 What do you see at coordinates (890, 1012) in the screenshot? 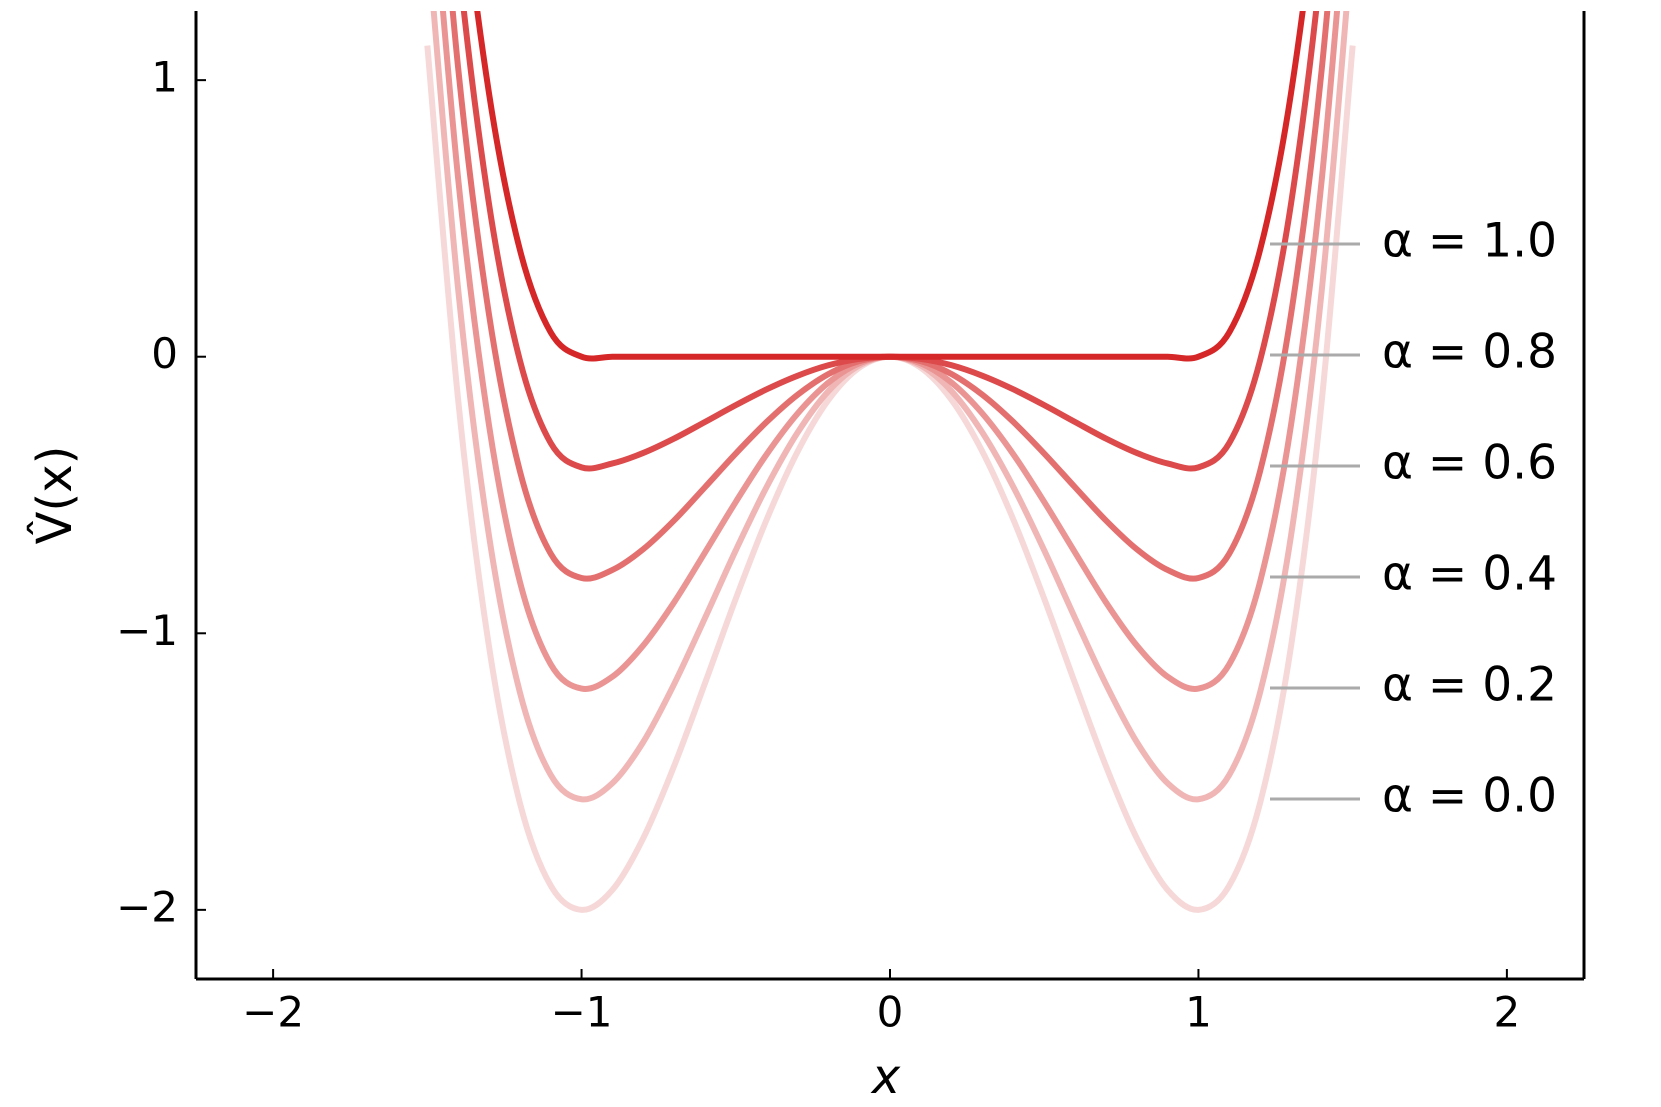
I see `x-tick-label: 0` at bounding box center [890, 1012].